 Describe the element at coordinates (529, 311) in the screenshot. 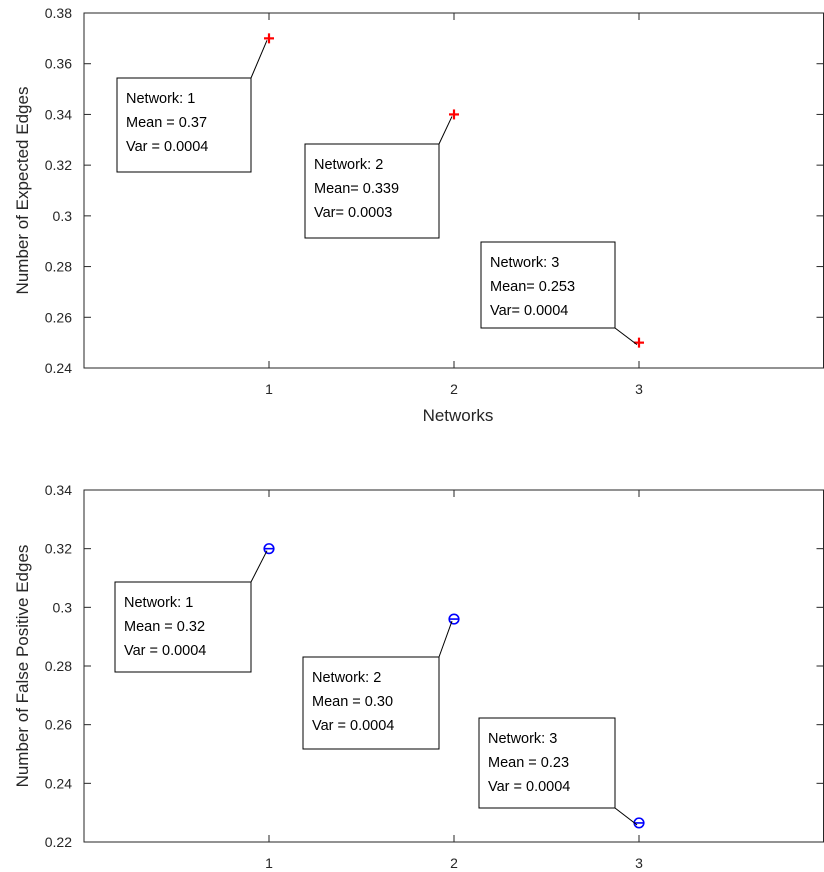

I see `annotation-text: Var= 0.0004` at that location.